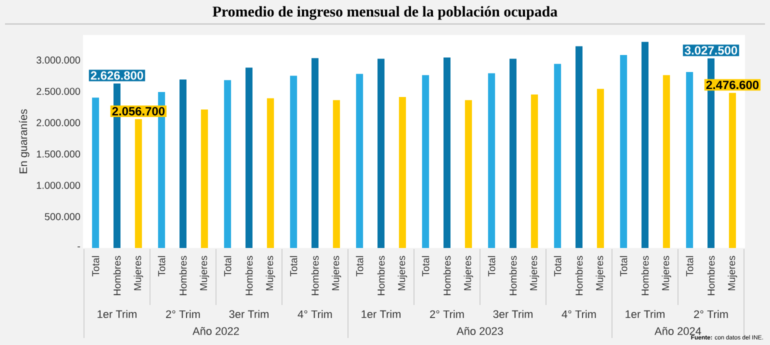  I want to click on data-label: 2.626.800, so click(117, 75).